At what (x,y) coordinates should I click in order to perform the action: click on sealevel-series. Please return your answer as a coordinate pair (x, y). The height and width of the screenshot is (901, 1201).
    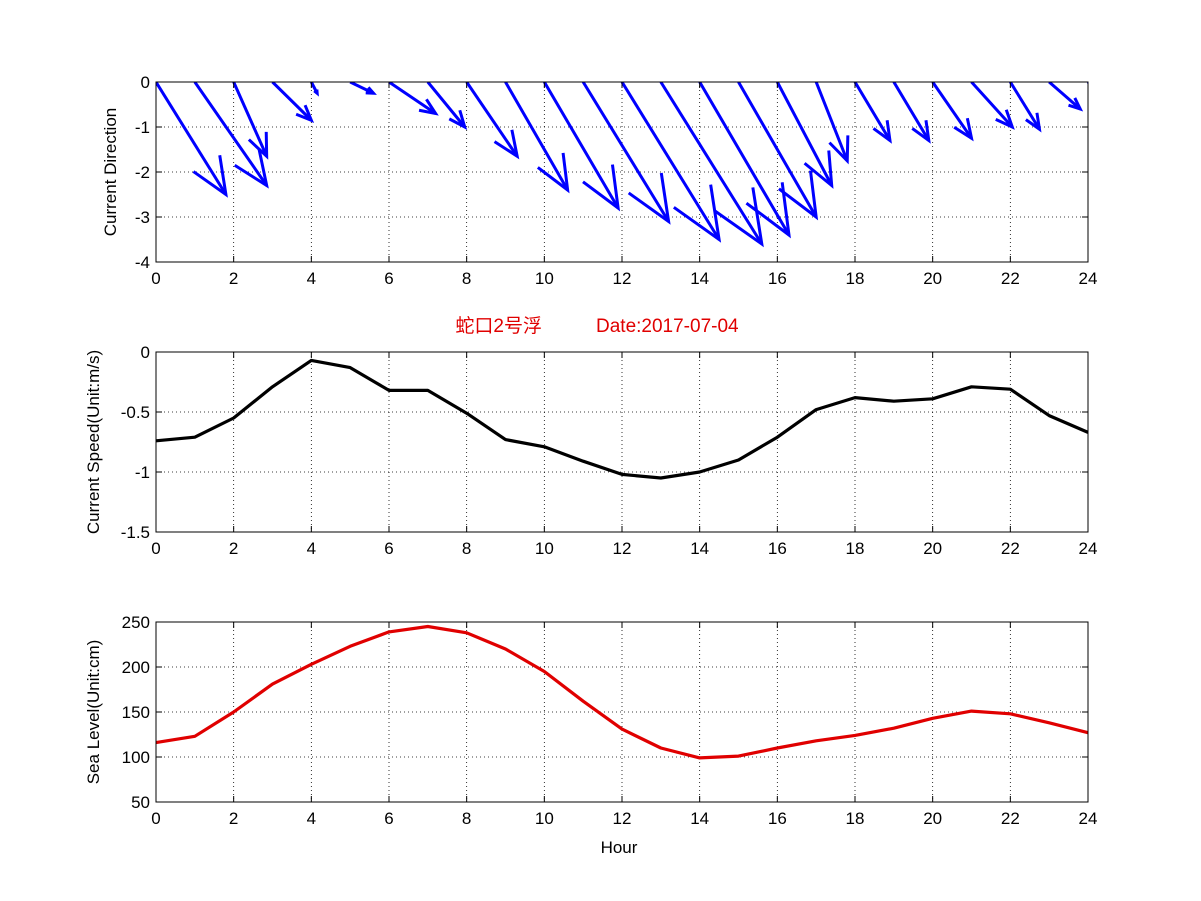
    Looking at the image, I should click on (622, 692).